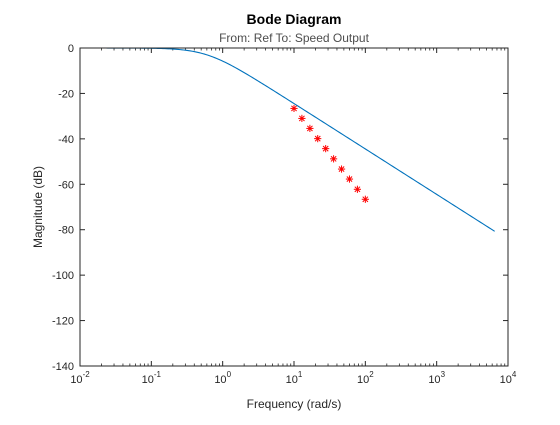 This screenshot has height=425, width=560. What do you see at coordinates (66, 140) in the screenshot?
I see `y-tick-label: -40` at bounding box center [66, 140].